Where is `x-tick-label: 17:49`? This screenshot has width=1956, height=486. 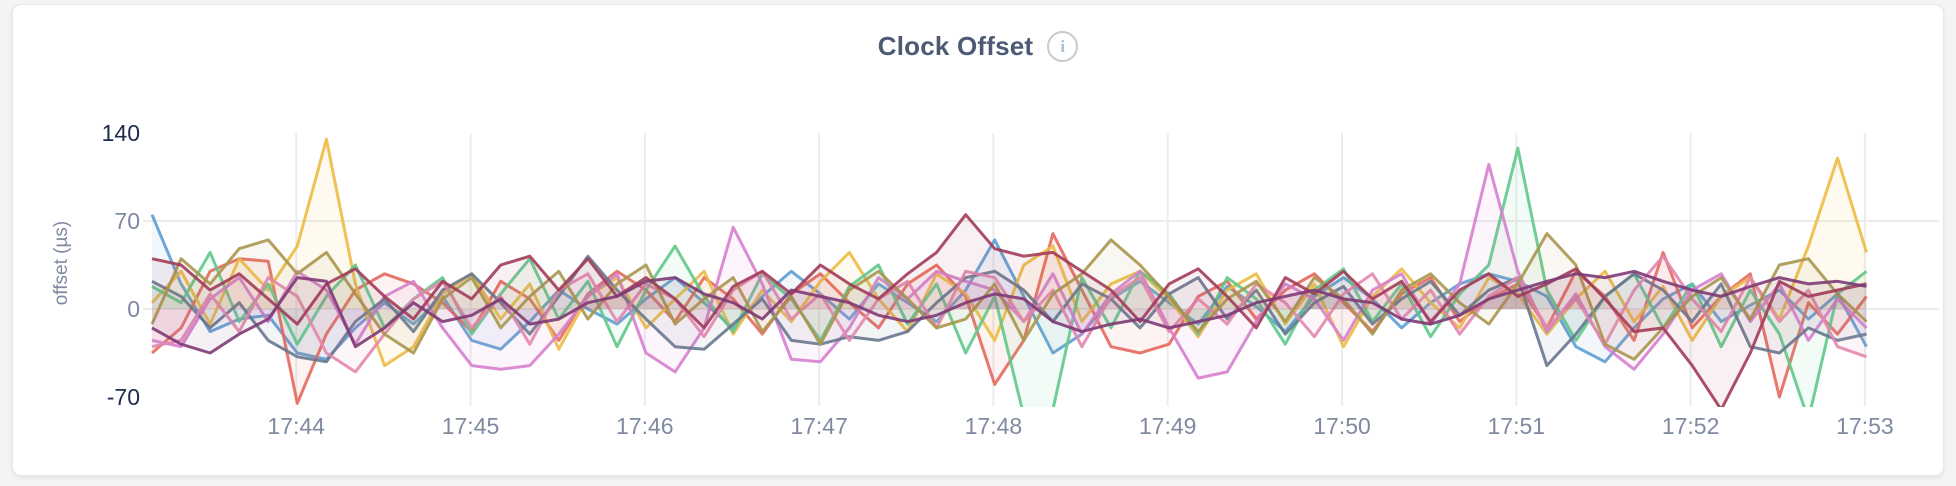 x-tick-label: 17:49 is located at coordinates (1168, 426).